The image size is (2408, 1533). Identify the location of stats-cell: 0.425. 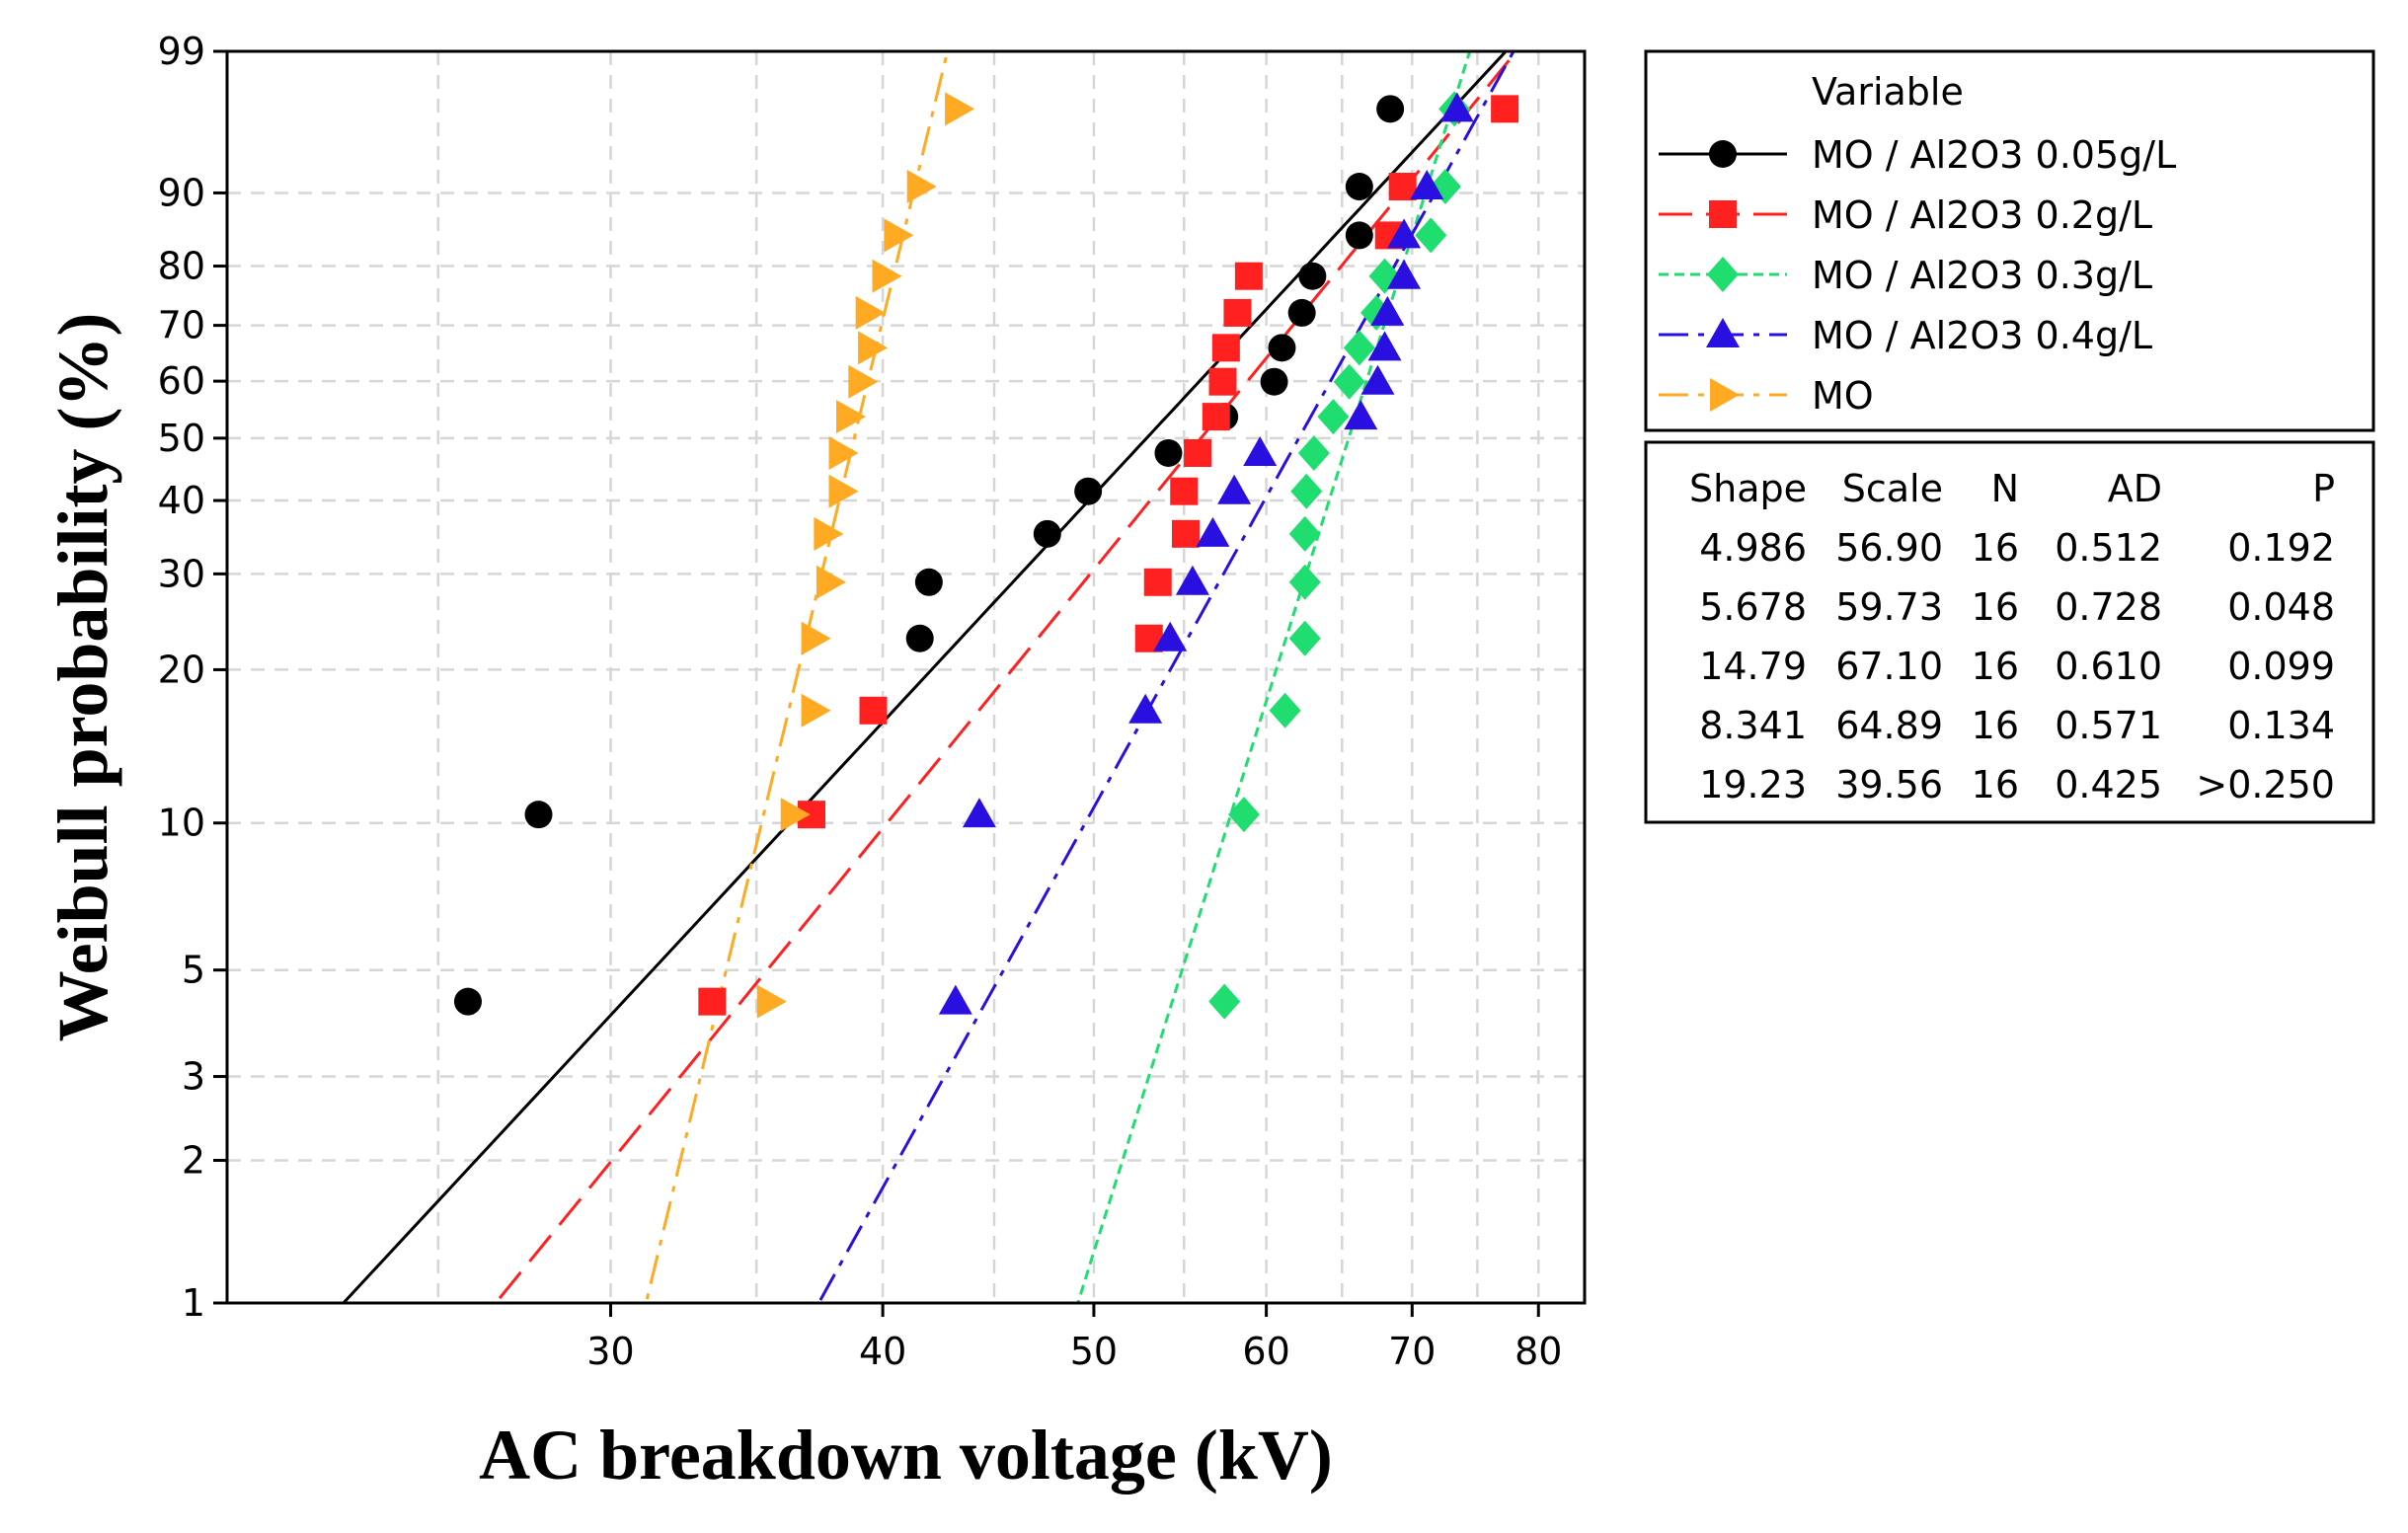
(2108, 784).